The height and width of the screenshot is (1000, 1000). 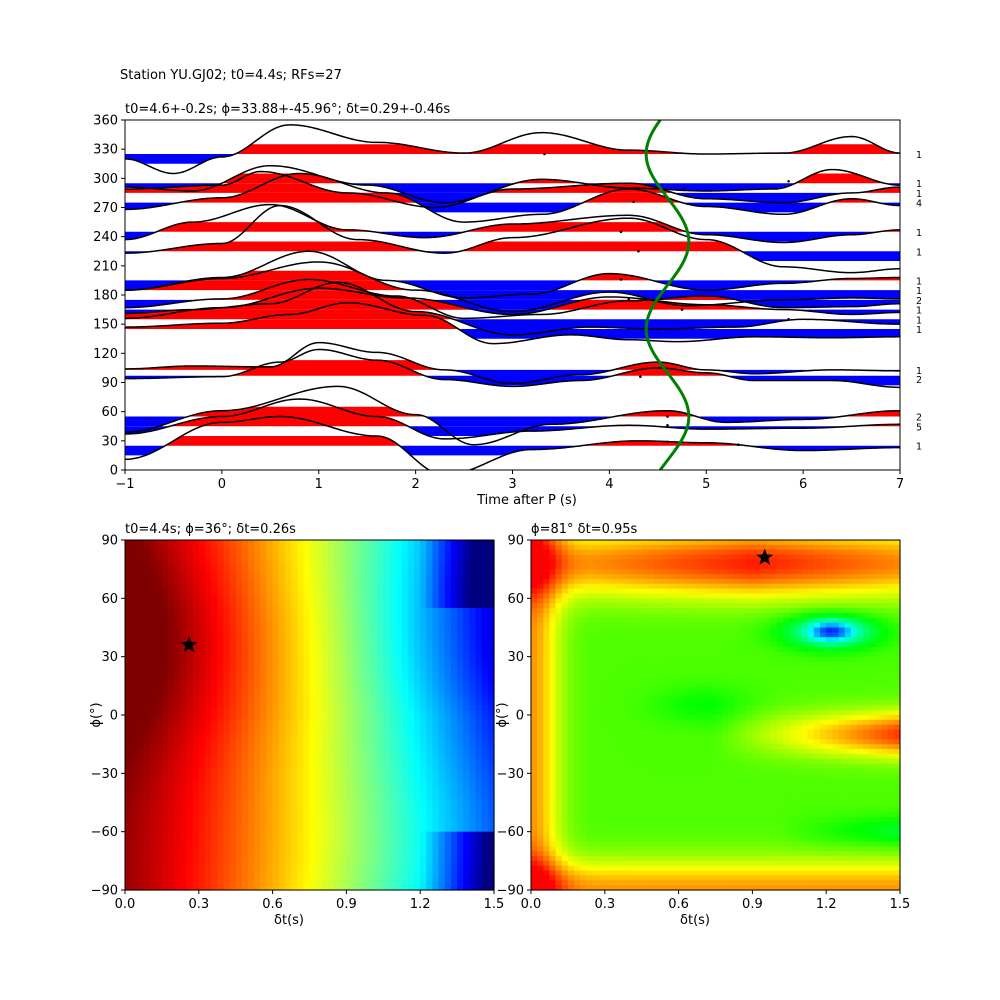 I want to click on t0-curve, so click(x=667, y=295).